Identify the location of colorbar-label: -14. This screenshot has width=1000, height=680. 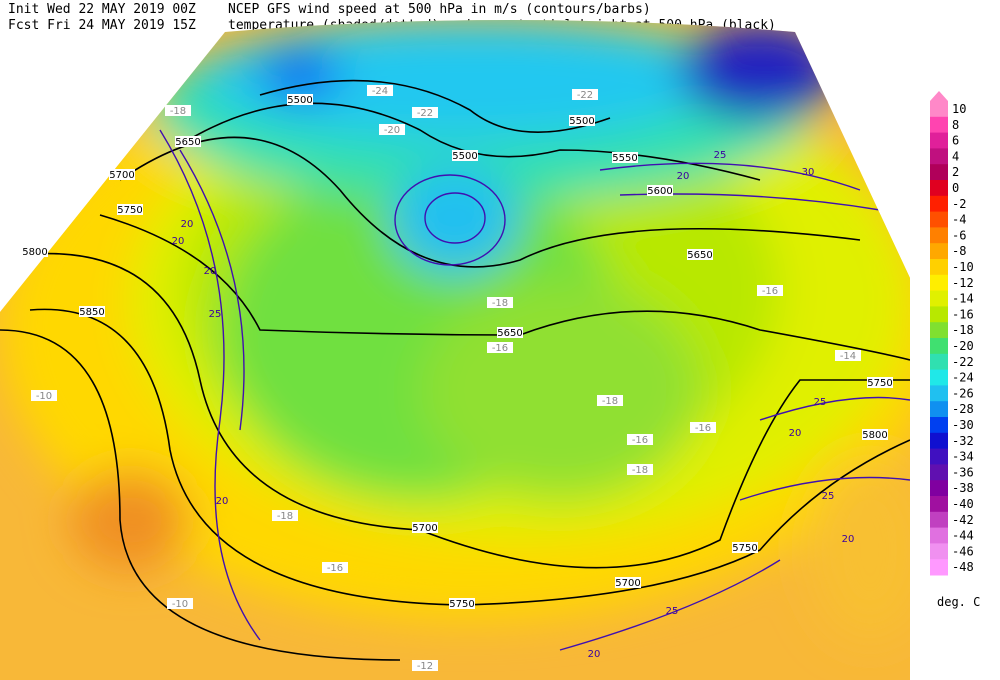
(963, 299).